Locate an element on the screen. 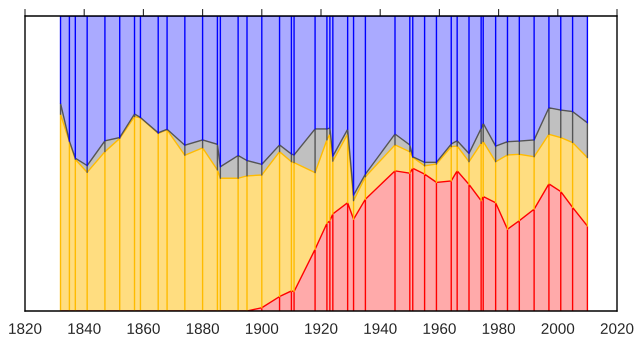 The image size is (640, 348). x-tick-label: 1840 is located at coordinates (84, 328).